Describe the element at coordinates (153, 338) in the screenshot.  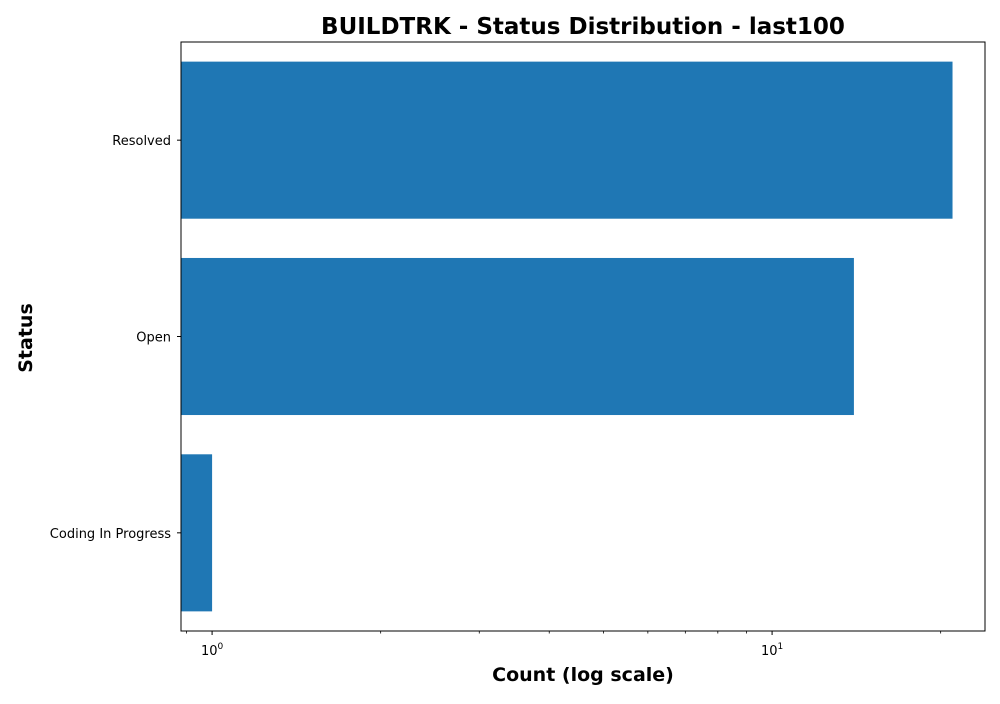
I see `y-tick-label: Open` at that location.